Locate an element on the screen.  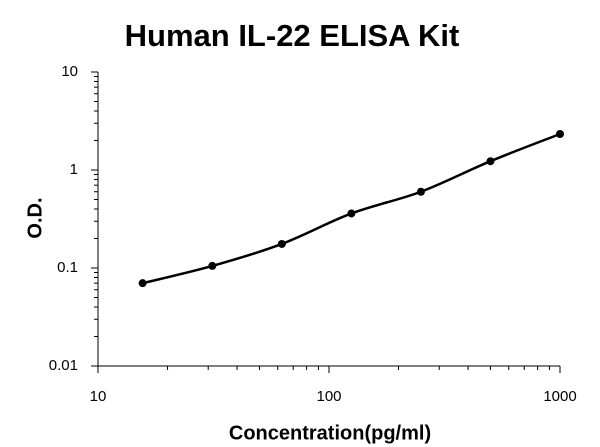
chart-title: Human IL-22 ELISA Kit is located at coordinates (292, 35).